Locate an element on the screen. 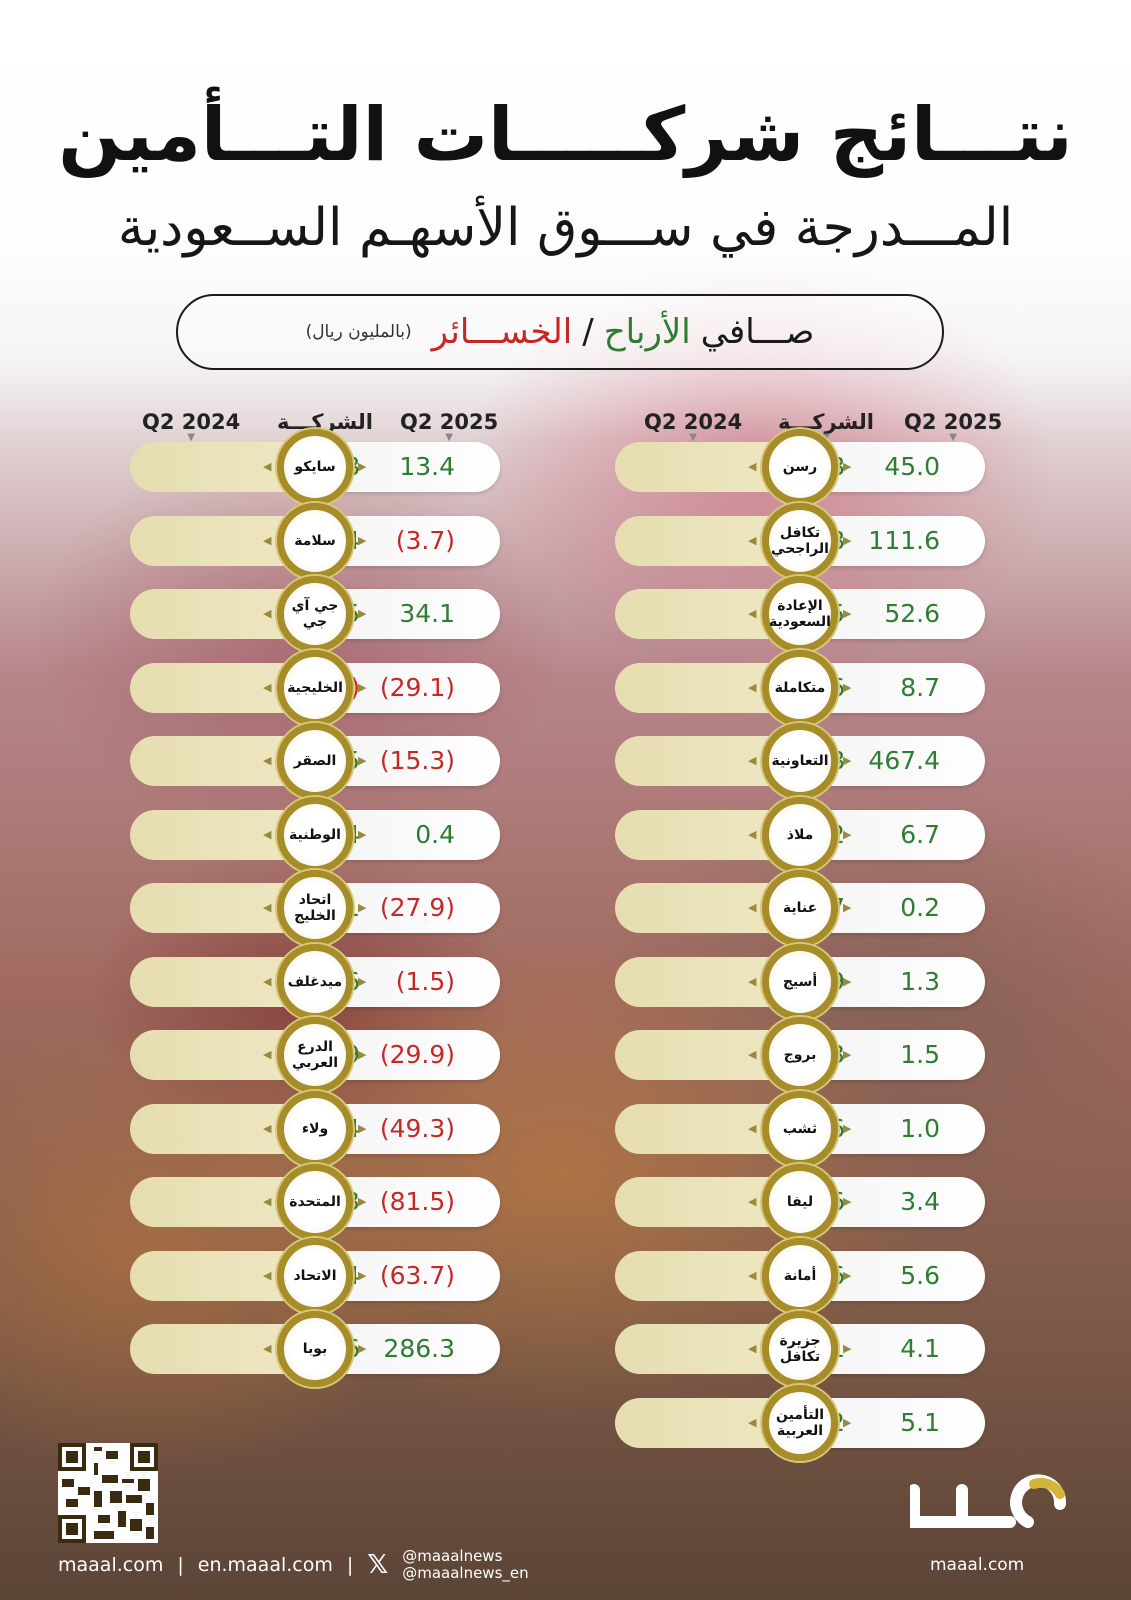 The image size is (1131, 1600). q2-2025-value: 52.6 is located at coordinates (912, 613).